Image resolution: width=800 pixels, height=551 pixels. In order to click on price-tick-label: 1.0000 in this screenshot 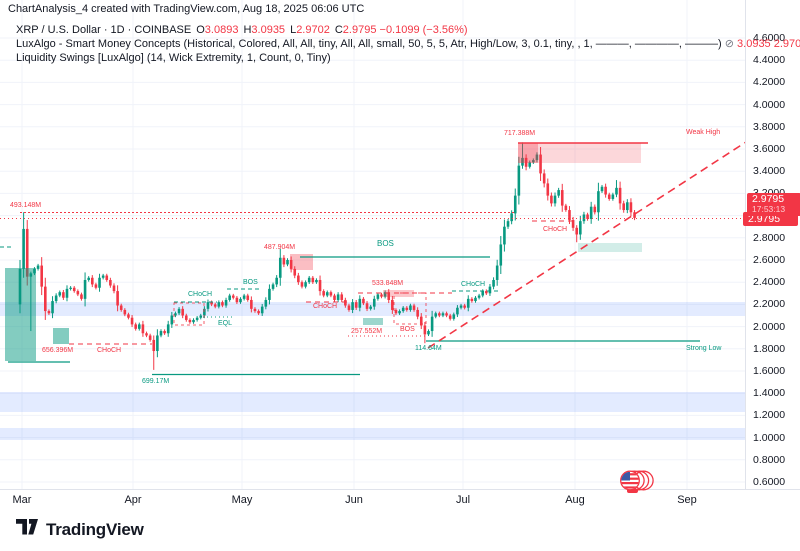, I will do `click(769, 437)`.